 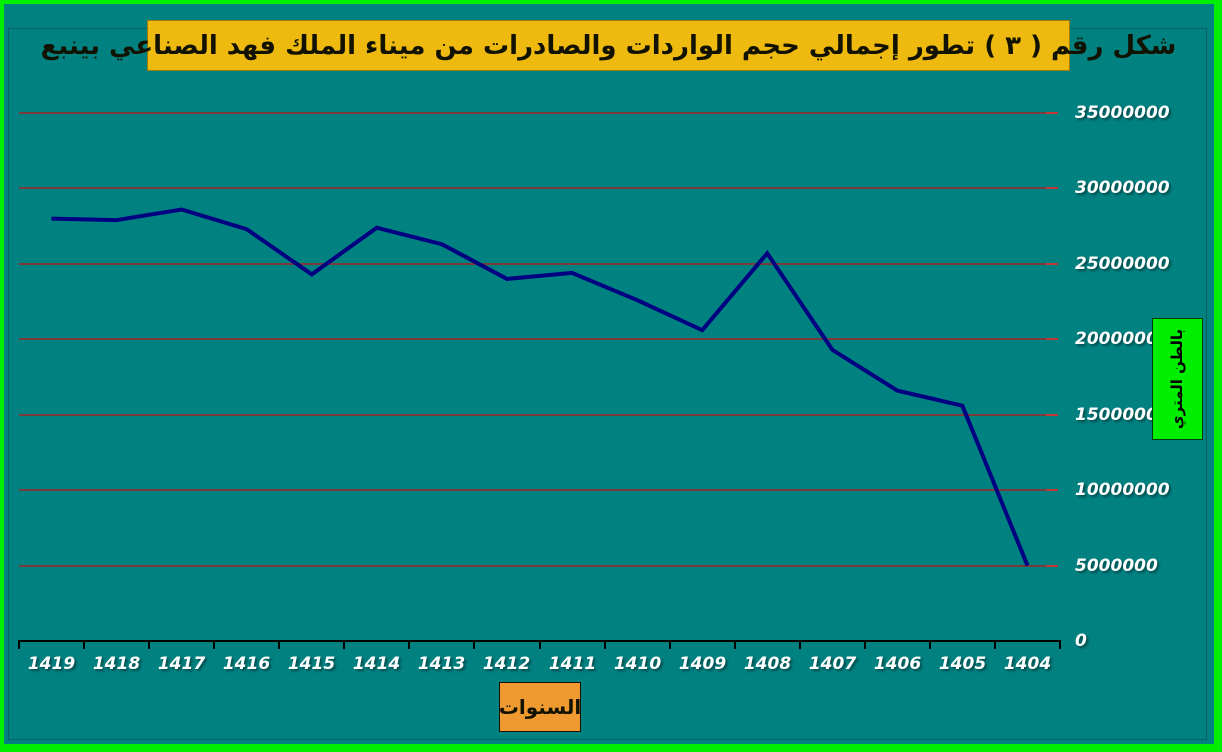 I want to click on x-tick-label: 1408, so click(x=767, y=664).